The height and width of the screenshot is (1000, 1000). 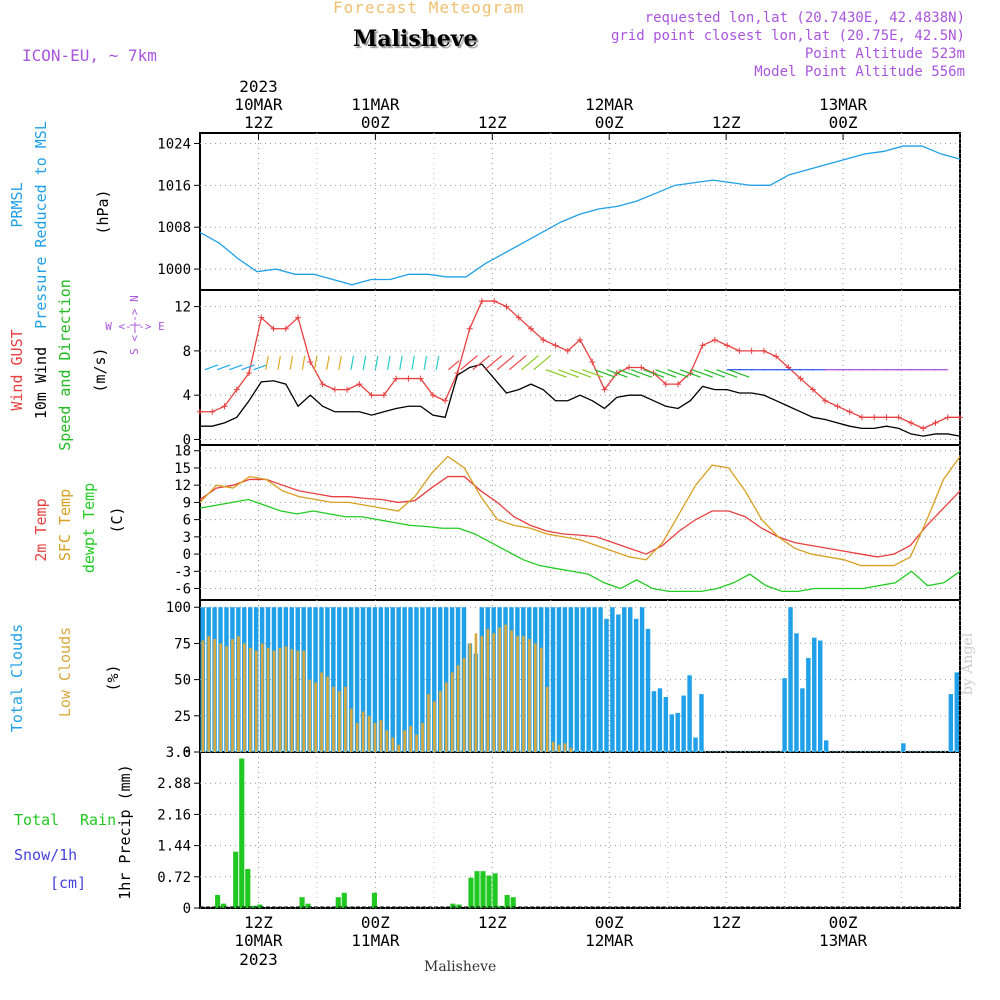 What do you see at coordinates (580, 516) in the screenshot?
I see `temp-2m-line` at bounding box center [580, 516].